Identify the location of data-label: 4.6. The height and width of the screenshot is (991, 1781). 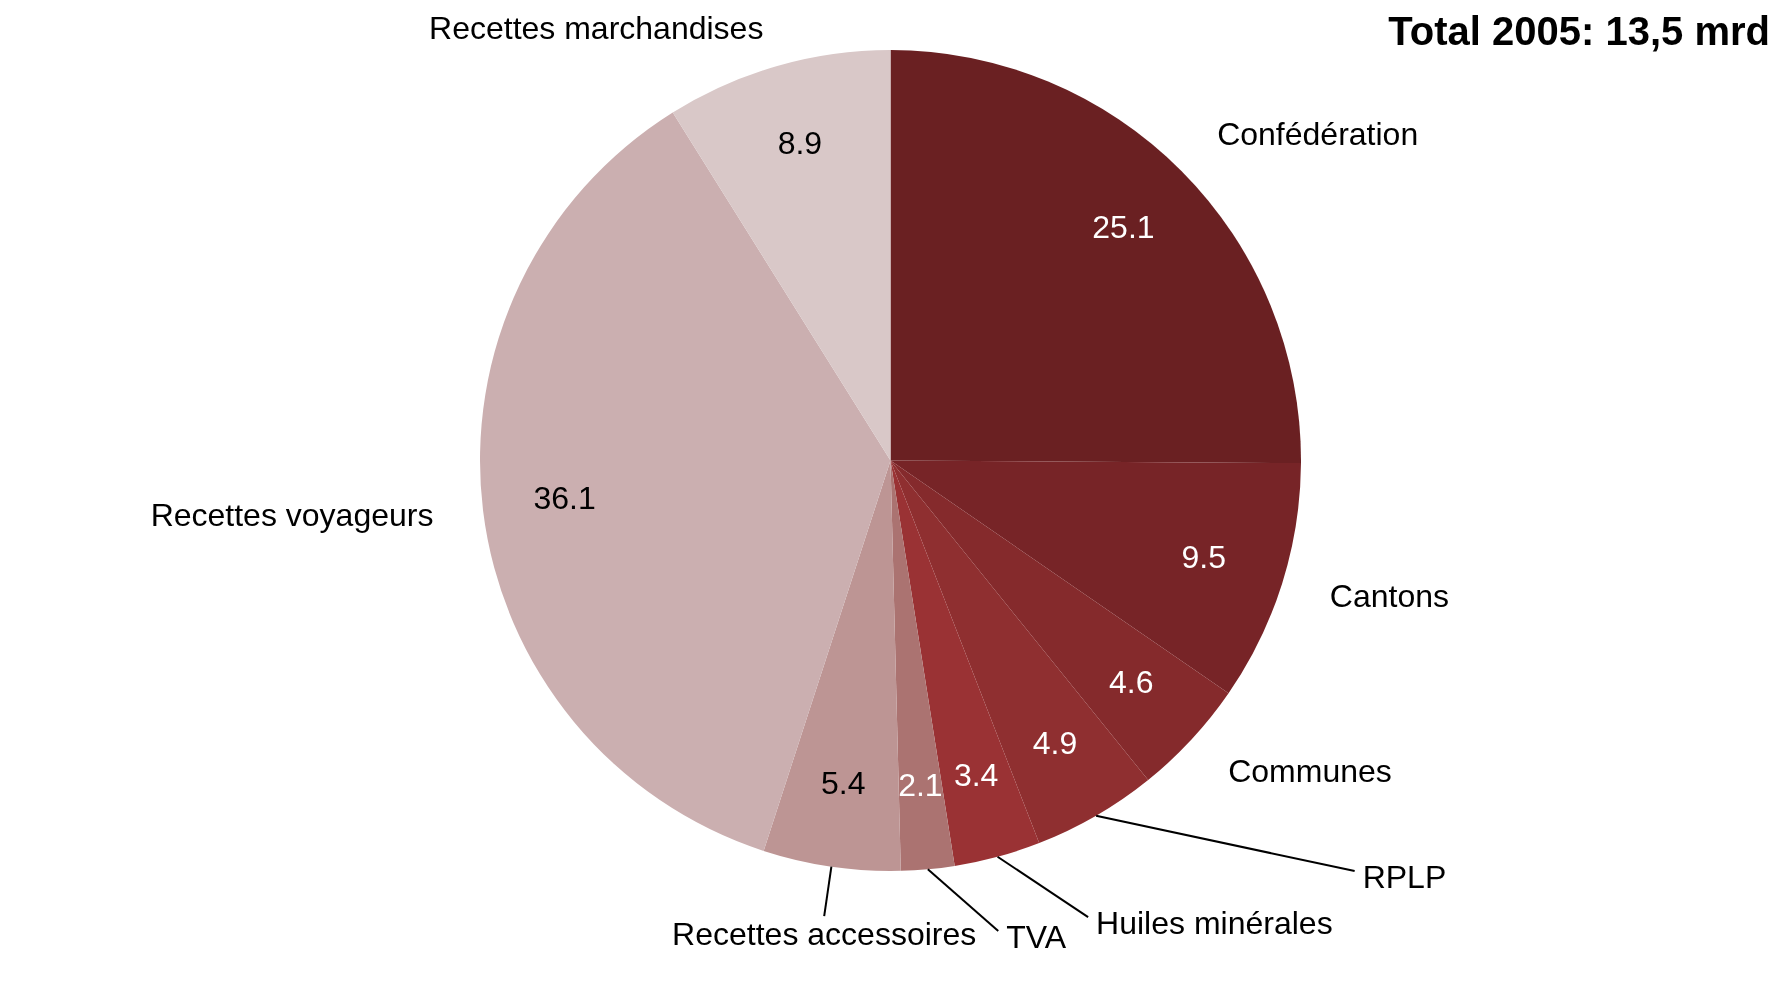
(1131, 681).